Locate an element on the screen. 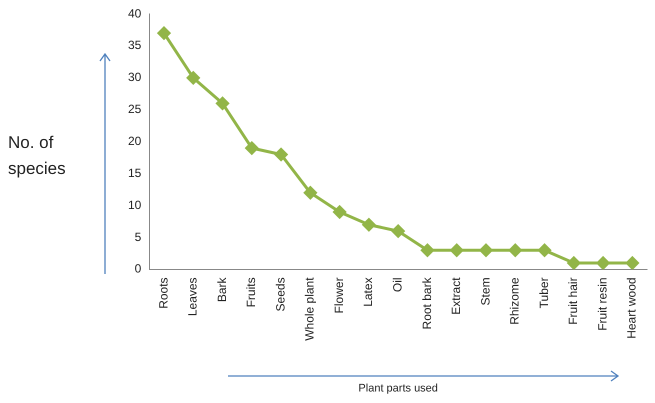 This screenshot has width=655, height=403. x-tick-label: Roots is located at coordinates (163, 293).